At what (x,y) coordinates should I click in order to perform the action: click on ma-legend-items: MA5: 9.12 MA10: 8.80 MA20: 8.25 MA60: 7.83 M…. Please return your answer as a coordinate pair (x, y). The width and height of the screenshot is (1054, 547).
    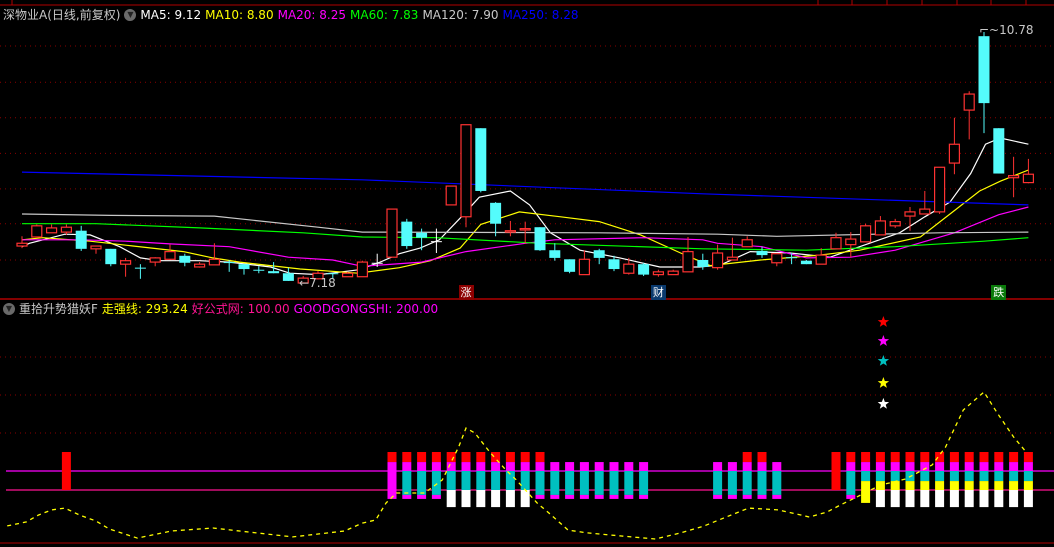
    Looking at the image, I should click on (361, 15).